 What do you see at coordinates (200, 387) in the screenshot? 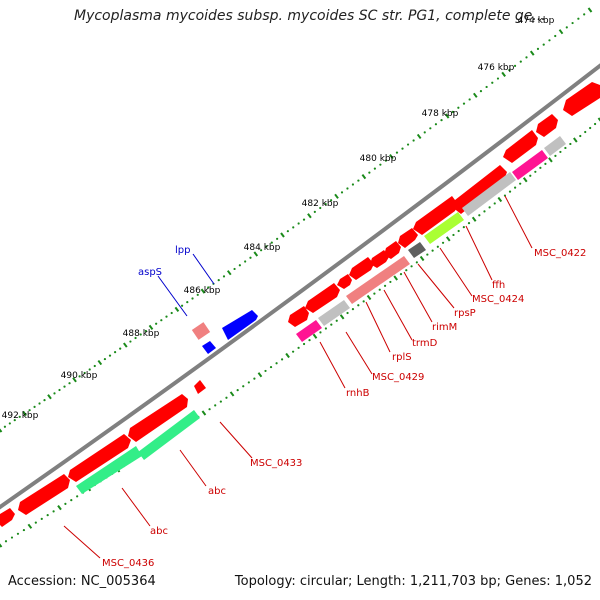
I see `feature-small-red` at bounding box center [200, 387].